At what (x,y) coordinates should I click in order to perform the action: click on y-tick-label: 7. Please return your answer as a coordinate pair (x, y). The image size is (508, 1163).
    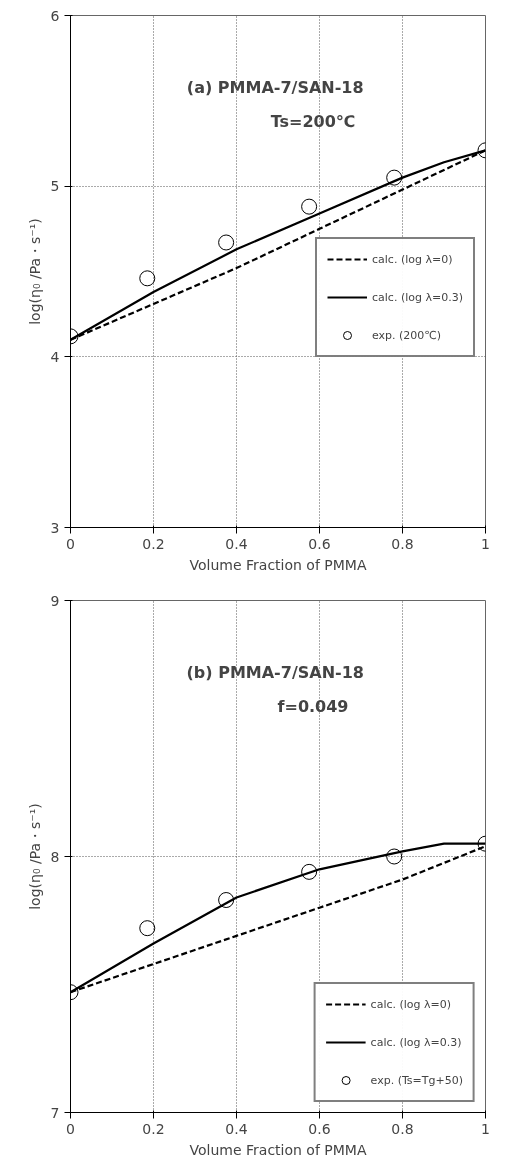
    Looking at the image, I should click on (55, 1112).